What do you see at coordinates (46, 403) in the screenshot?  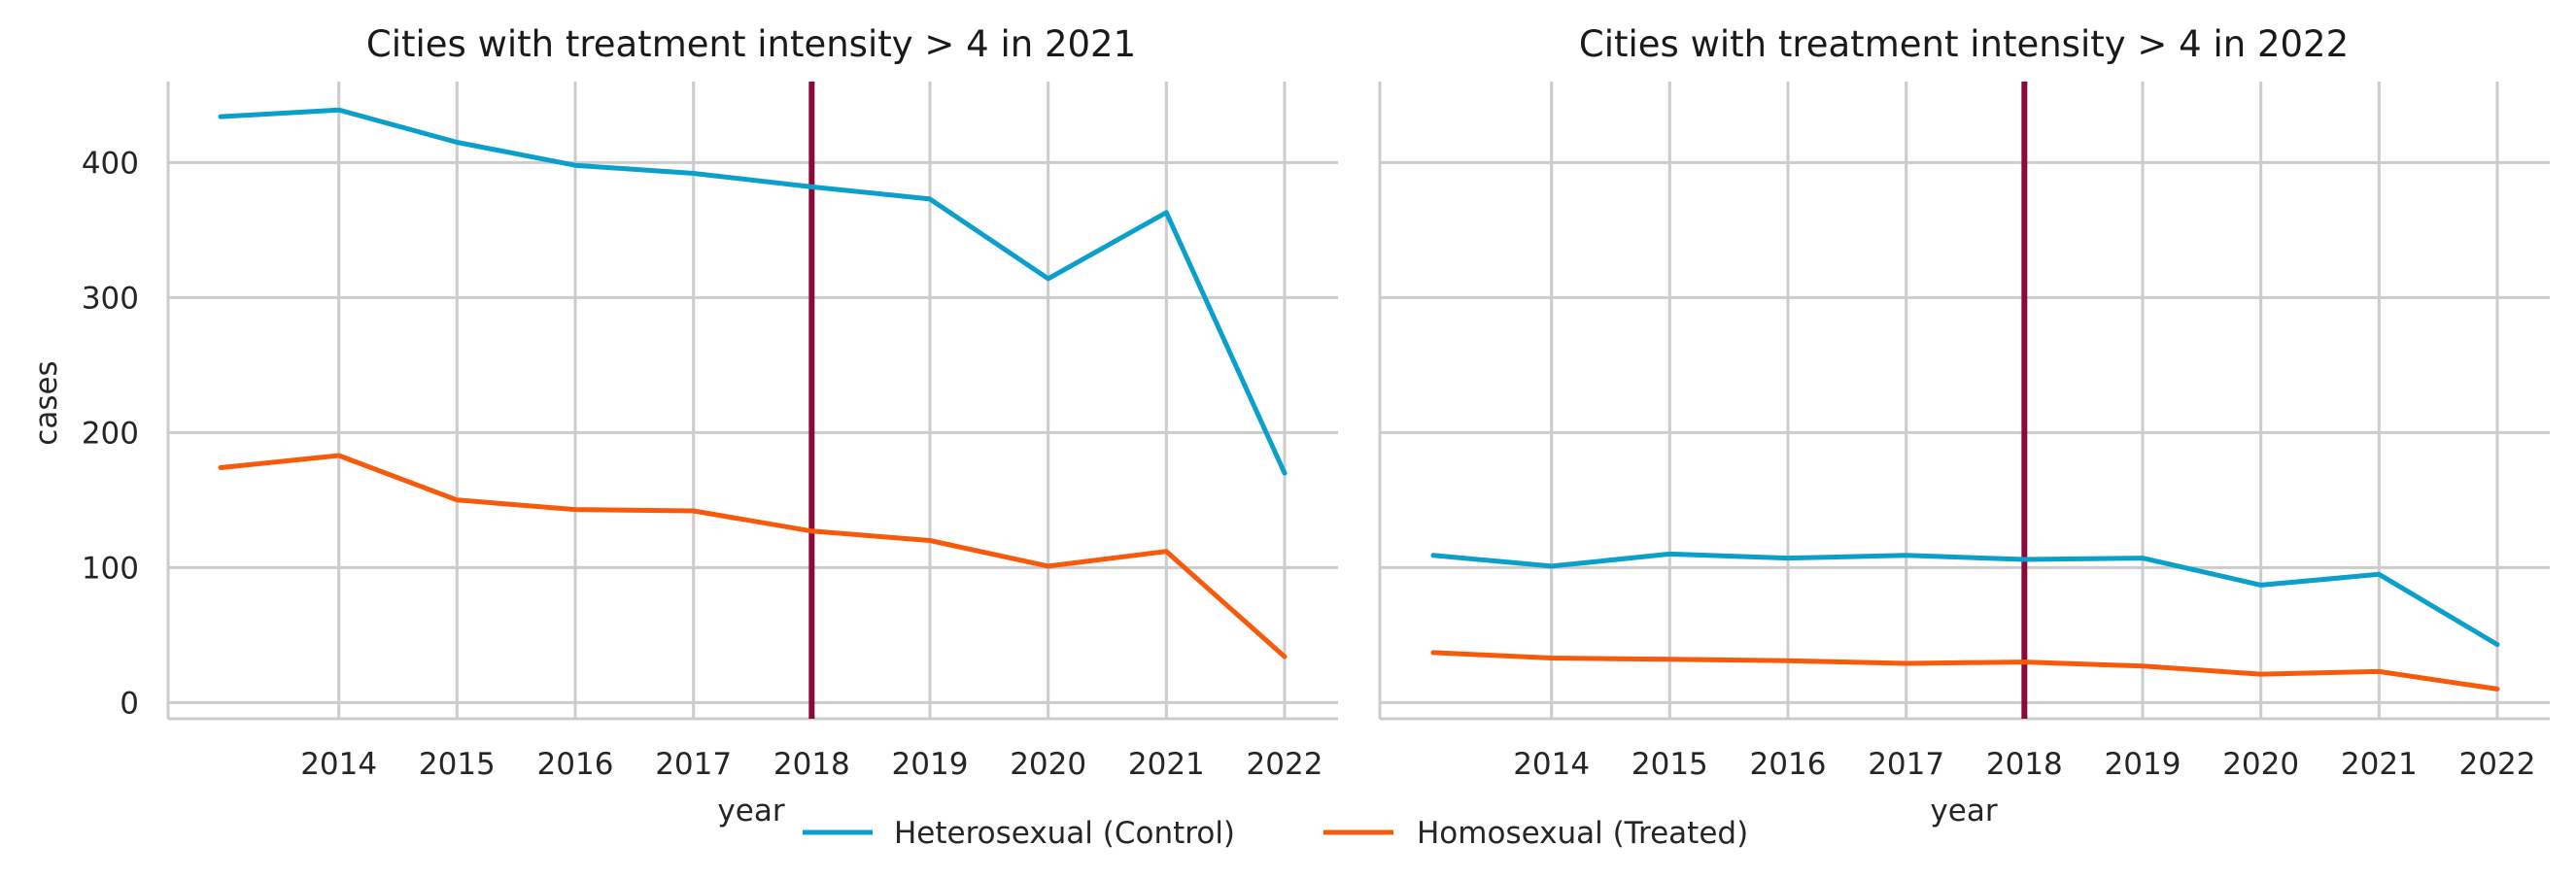 I see `y-axis-label: cases` at bounding box center [46, 403].